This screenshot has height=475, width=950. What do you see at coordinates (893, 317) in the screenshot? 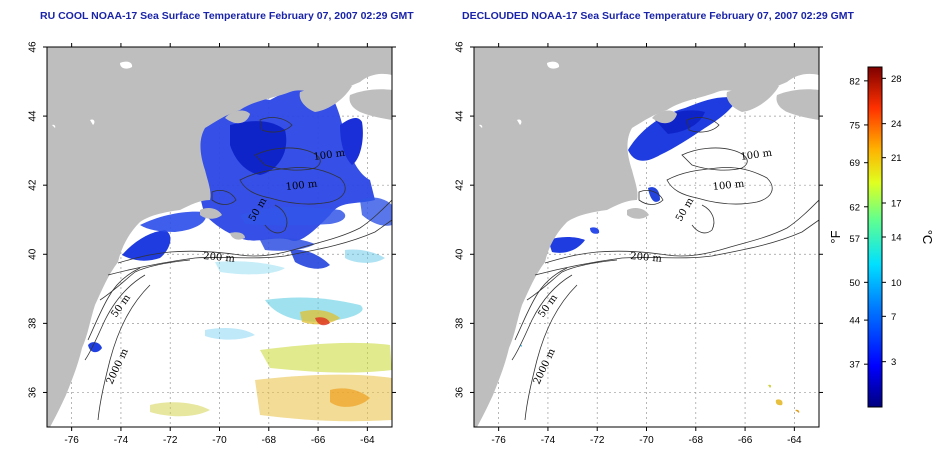
I see `celsius-tick-label: 7` at bounding box center [893, 317].